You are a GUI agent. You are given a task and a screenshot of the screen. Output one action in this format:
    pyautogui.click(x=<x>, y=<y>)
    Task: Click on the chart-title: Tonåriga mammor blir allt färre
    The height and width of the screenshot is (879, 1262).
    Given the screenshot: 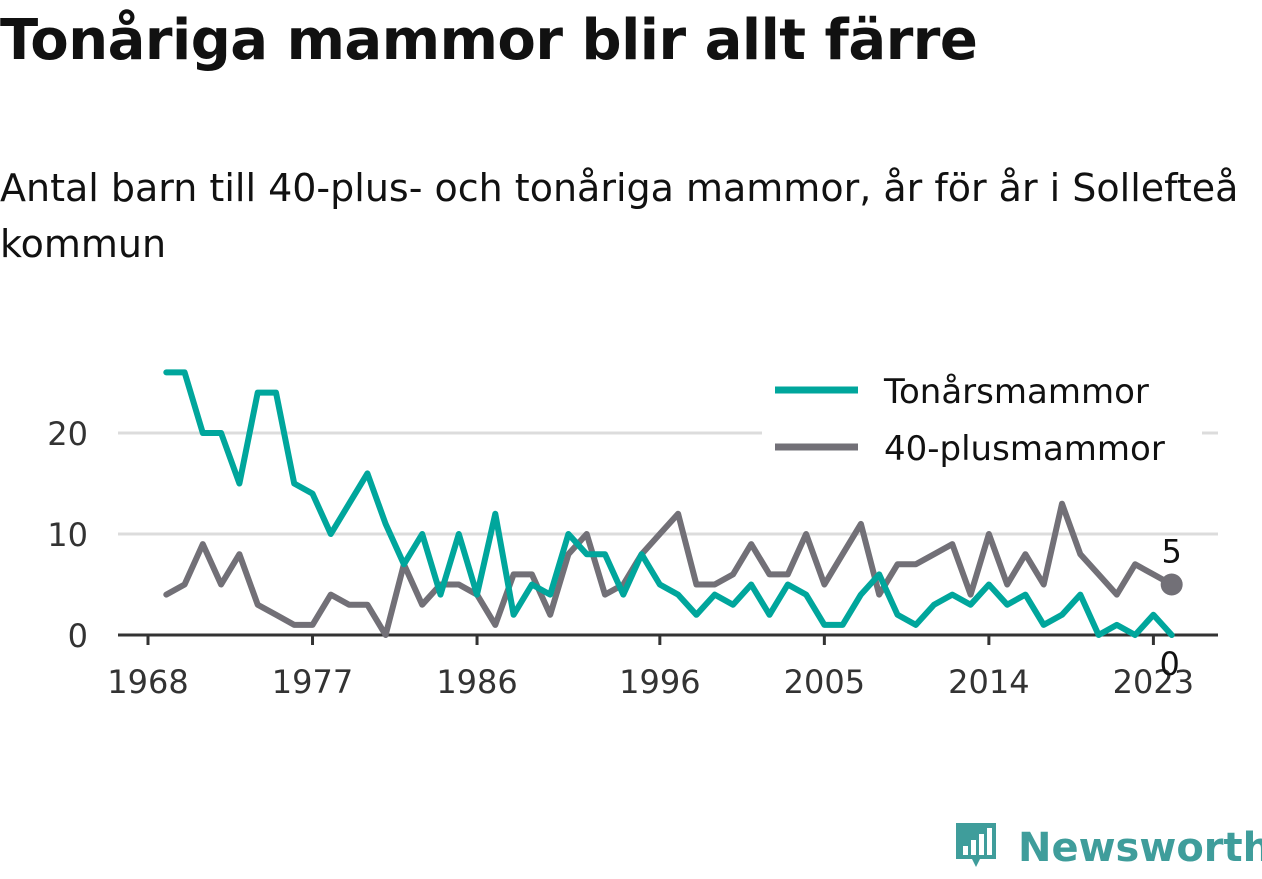 What is the action you would take?
    pyautogui.click(x=489, y=40)
    